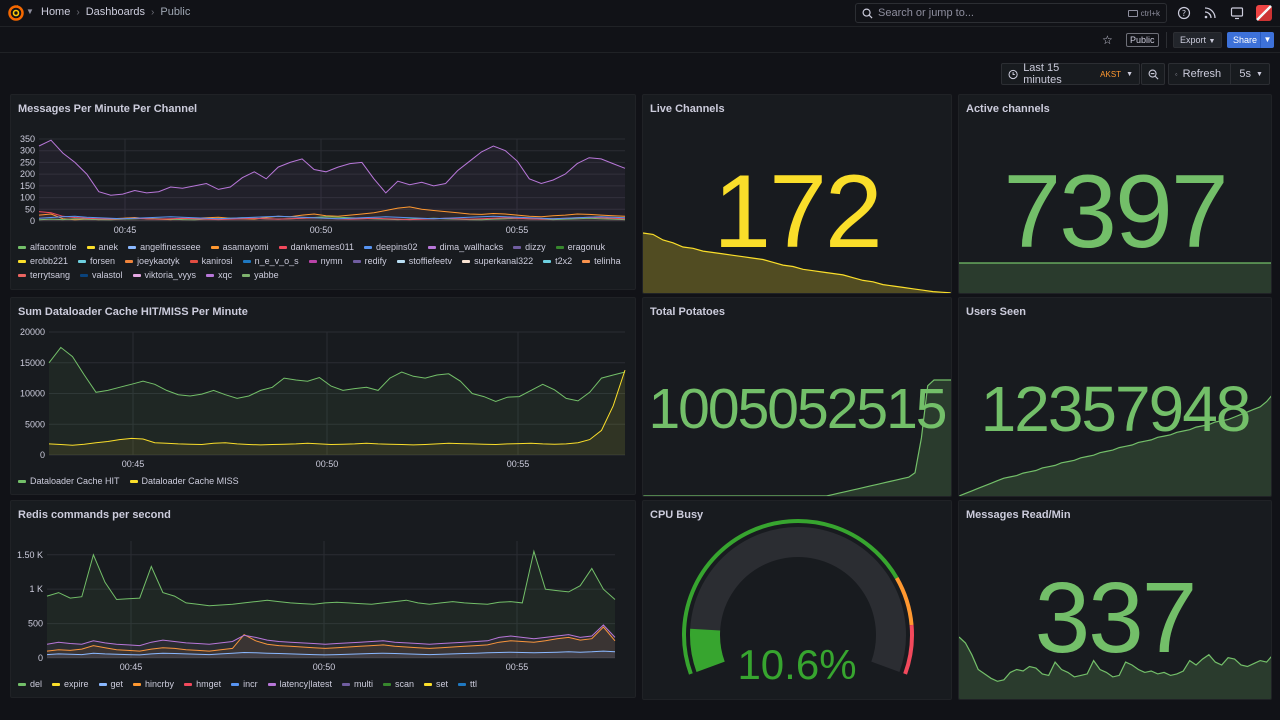 This screenshot has height=720, width=1280. Describe the element at coordinates (35, 624) in the screenshot. I see `y-tick-label: 500` at that location.